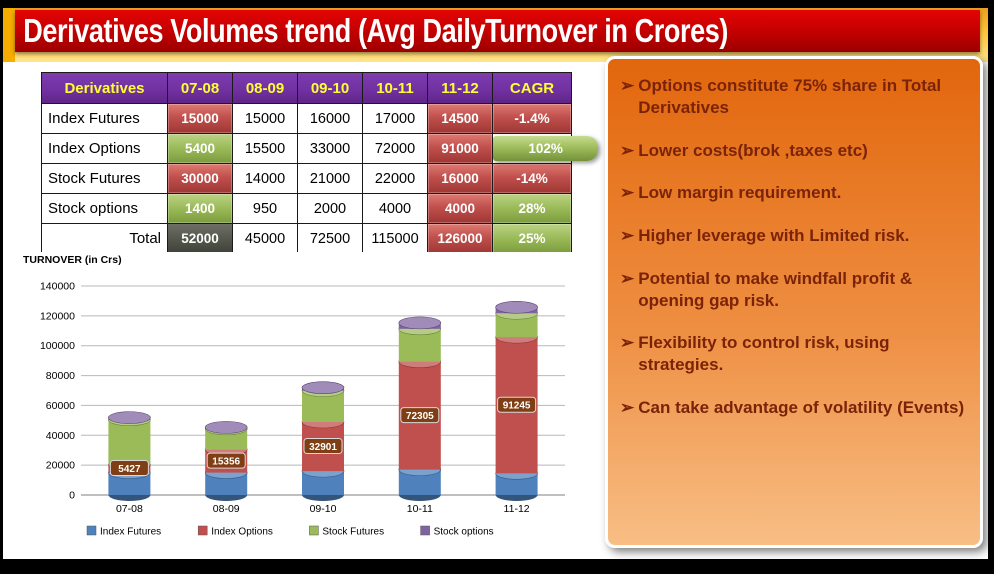 The width and height of the screenshot is (994, 574). Describe the element at coordinates (460, 118) in the screenshot. I see `table-cell: 14500` at that location.